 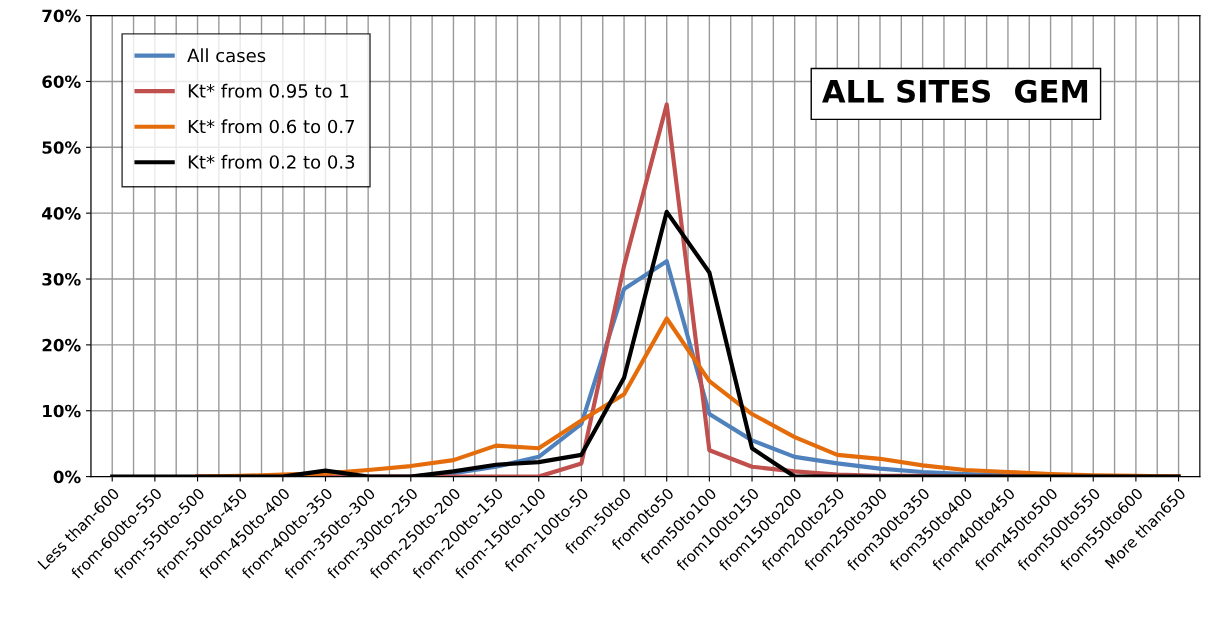 I want to click on y-tick-label: 0%, so click(x=67, y=477).